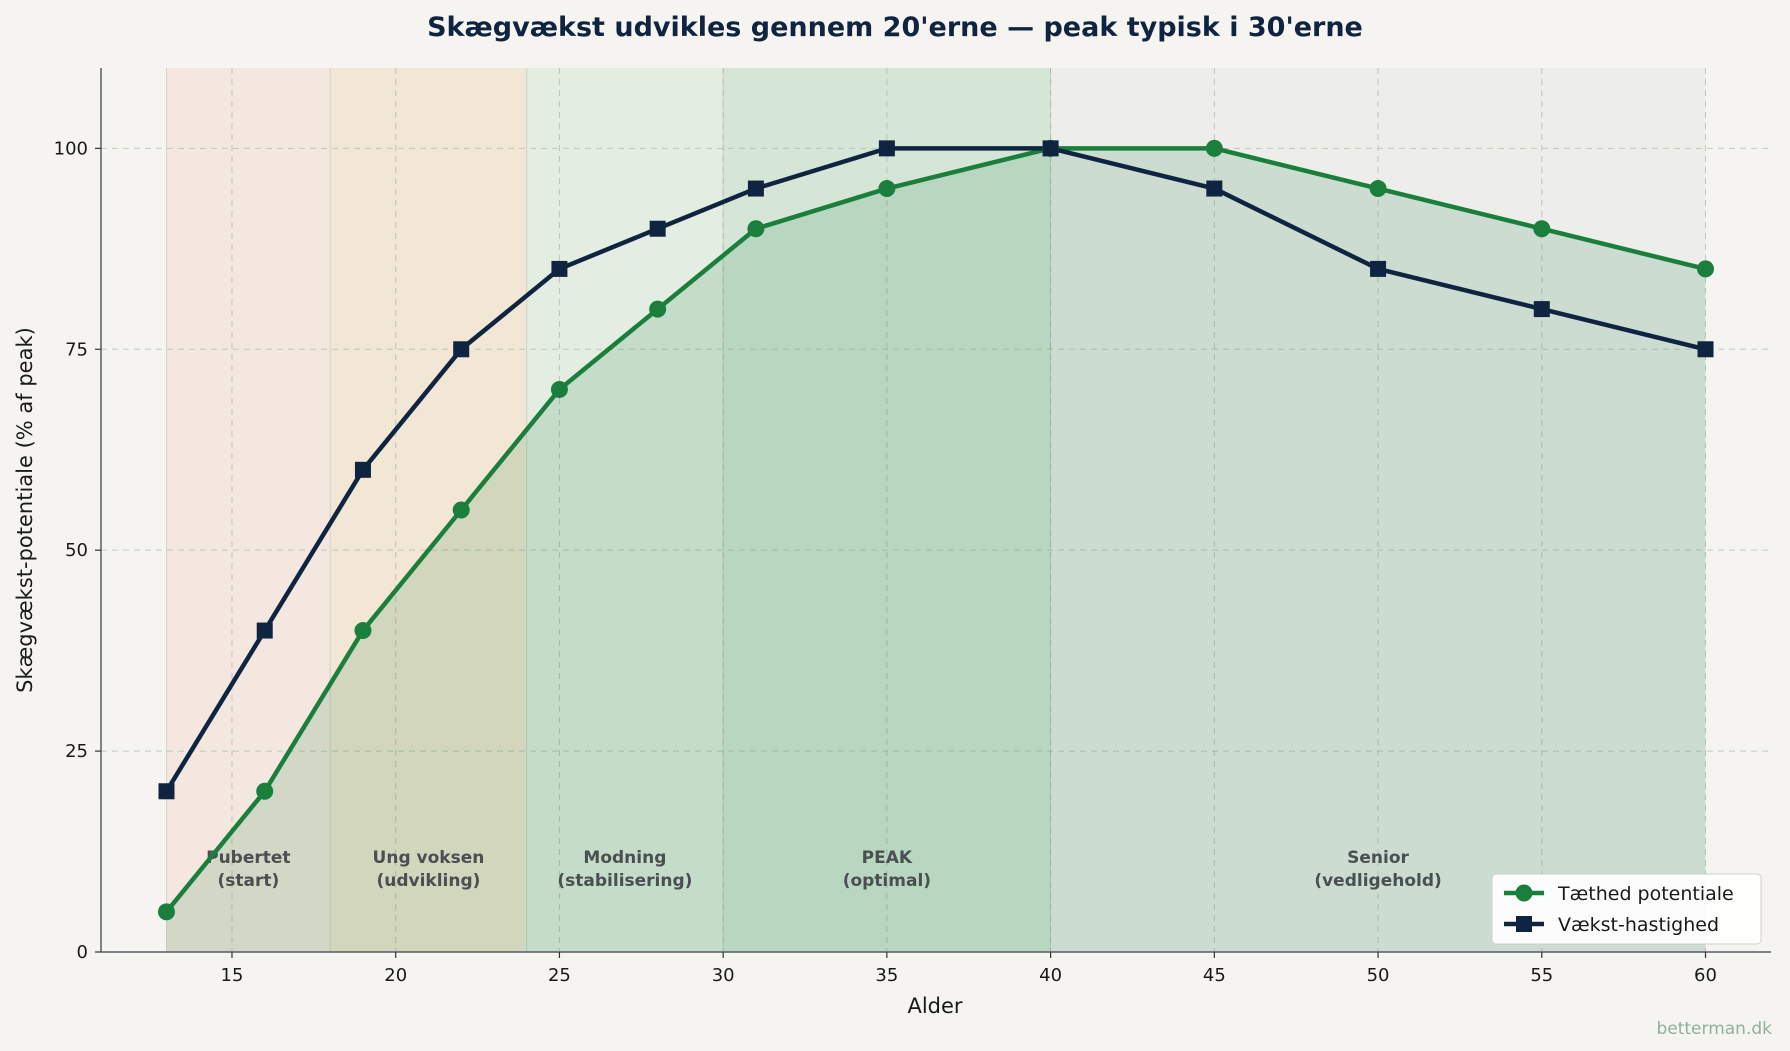 The height and width of the screenshot is (1051, 1790). Describe the element at coordinates (71, 148) in the screenshot. I see `y-tick-label: 100` at that location.